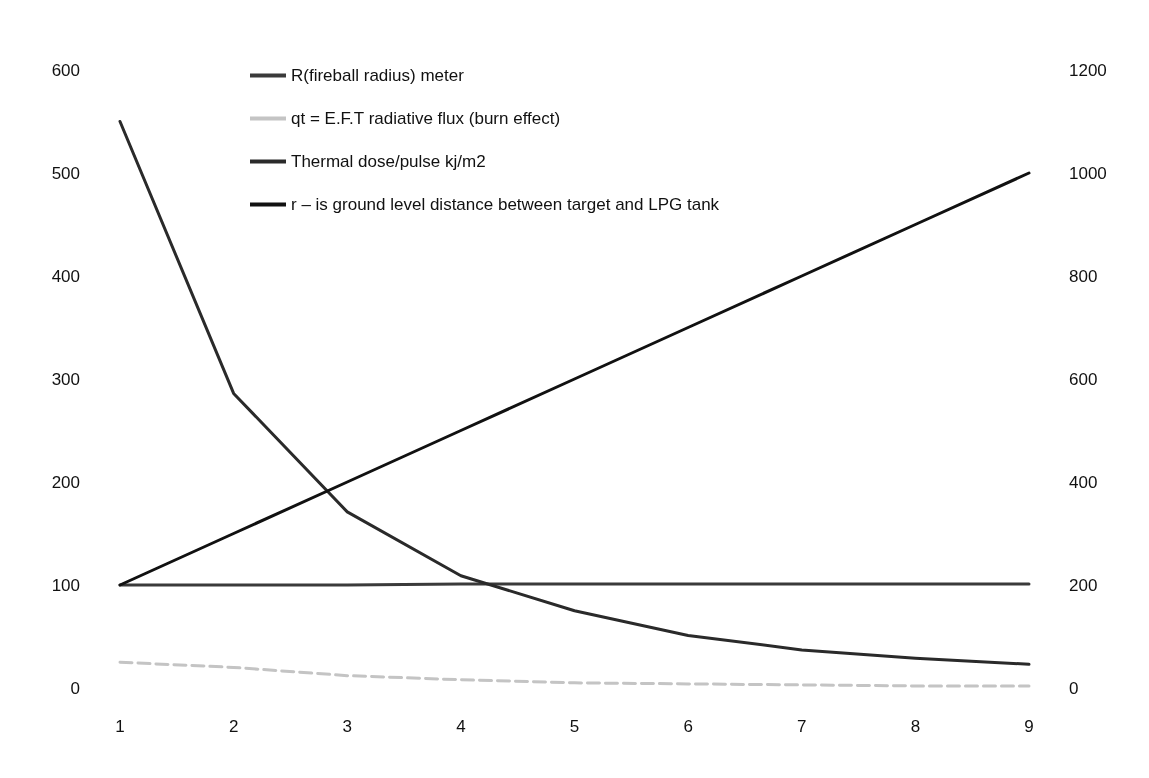 The height and width of the screenshot is (778, 1149). What do you see at coordinates (915, 726) in the screenshot?
I see `x-tick-label: 8` at bounding box center [915, 726].